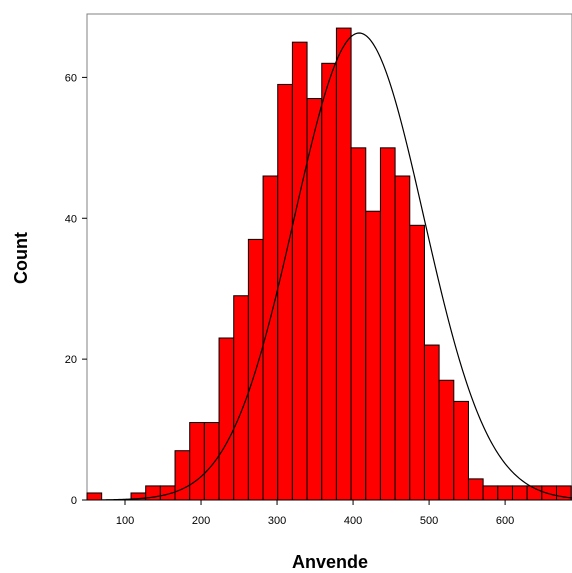 The width and height of the screenshot is (572, 573). I want to click on y-tick-label: 0, so click(74, 501).